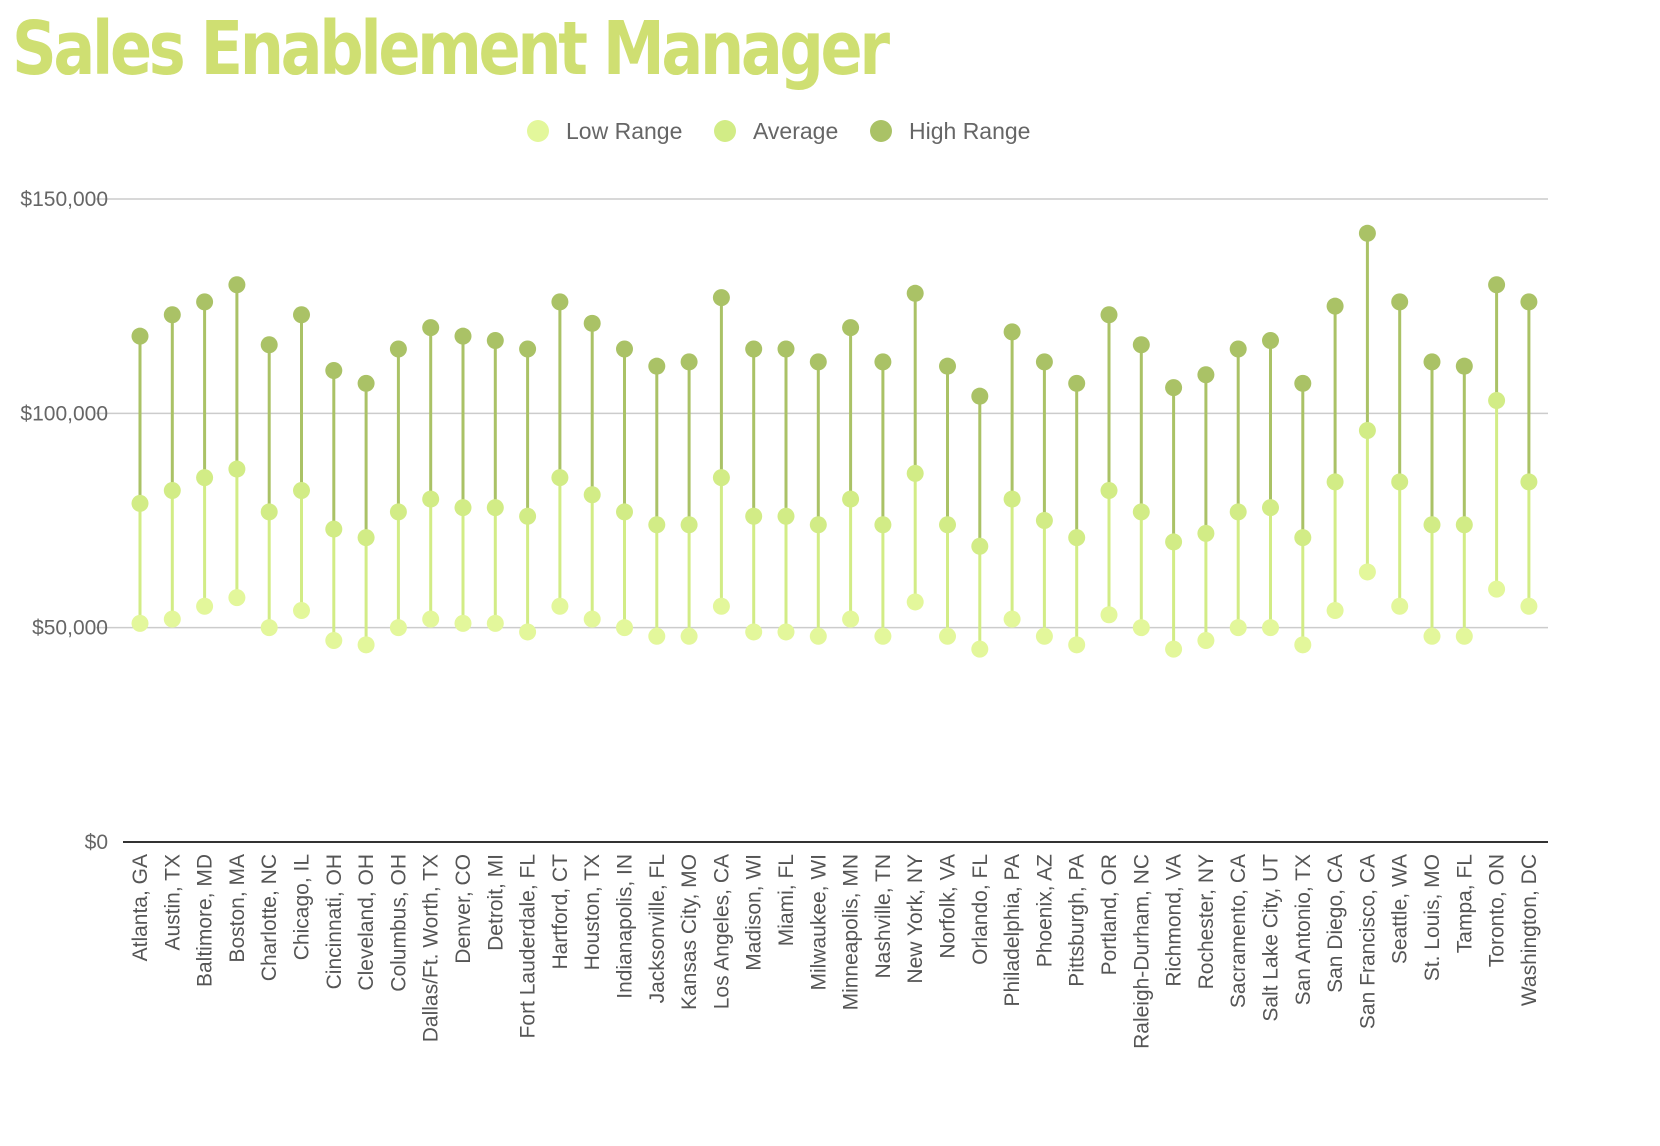 This screenshot has height=1146, width=1660. What do you see at coordinates (1497, 910) in the screenshot?
I see `x-tick-label: Toronto, ON` at bounding box center [1497, 910].